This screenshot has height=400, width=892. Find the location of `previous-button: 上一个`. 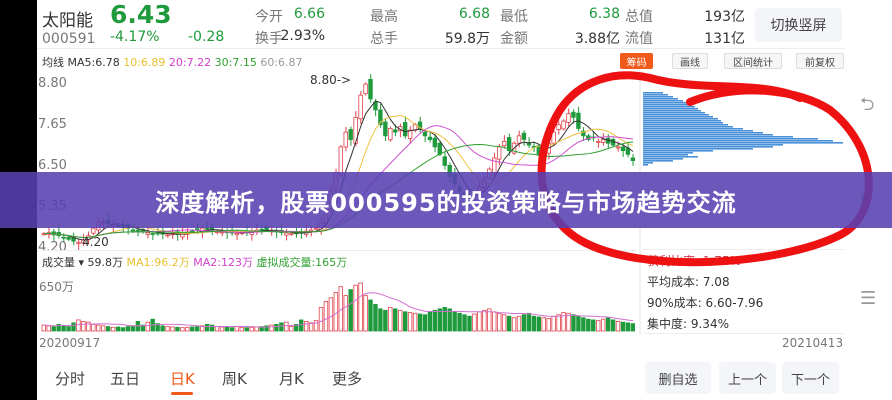

previous-button: 上一个 is located at coordinates (747, 378).